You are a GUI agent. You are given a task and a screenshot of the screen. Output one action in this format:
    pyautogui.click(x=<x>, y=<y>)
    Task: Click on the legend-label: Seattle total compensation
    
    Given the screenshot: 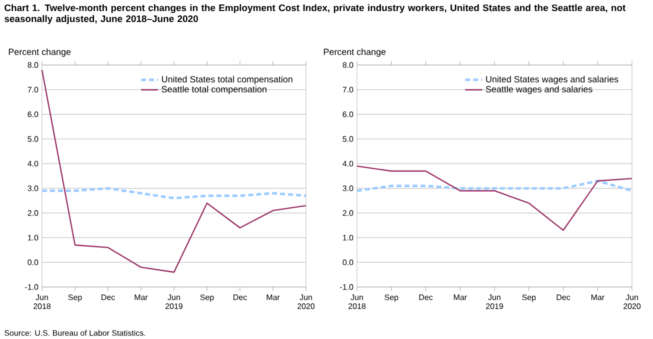 What is the action you would take?
    pyautogui.click(x=214, y=90)
    